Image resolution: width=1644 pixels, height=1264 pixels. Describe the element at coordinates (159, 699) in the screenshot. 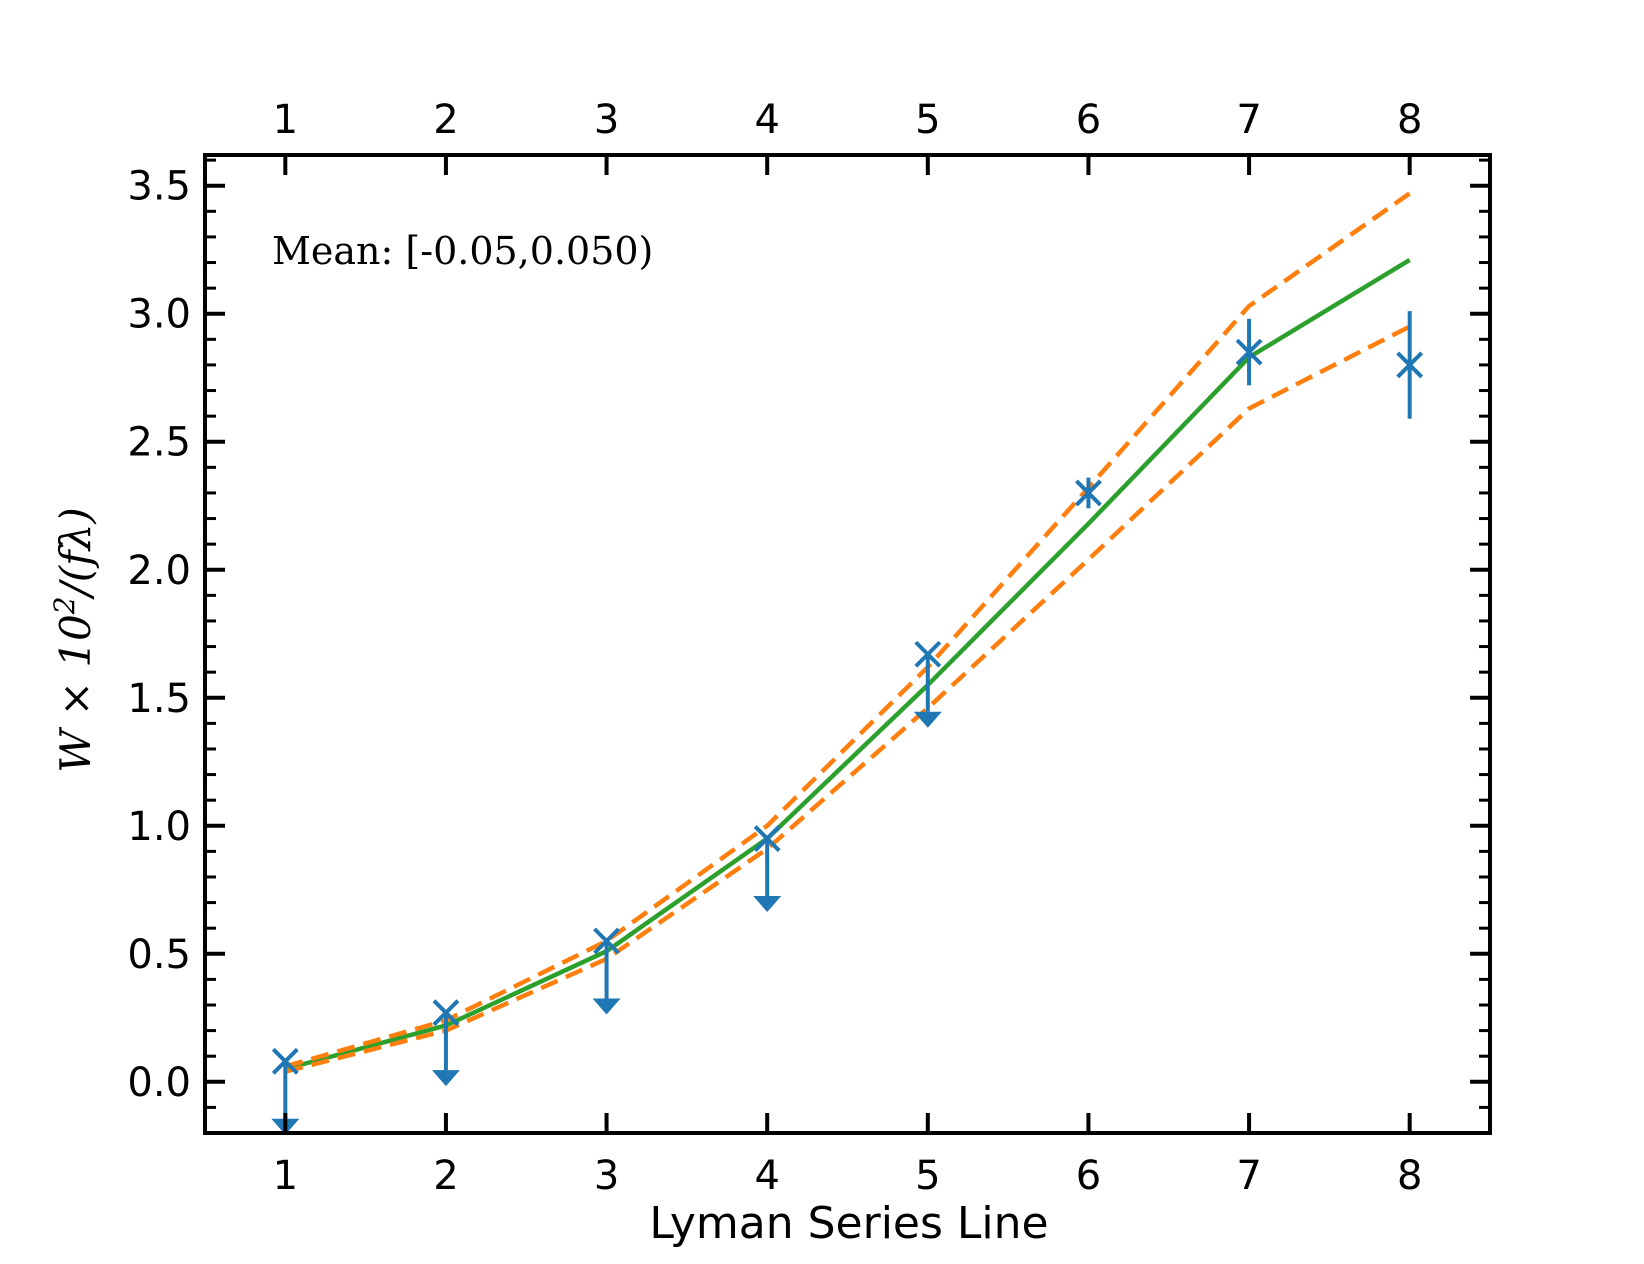

I see `y-tick-label: 1.5` at that location.